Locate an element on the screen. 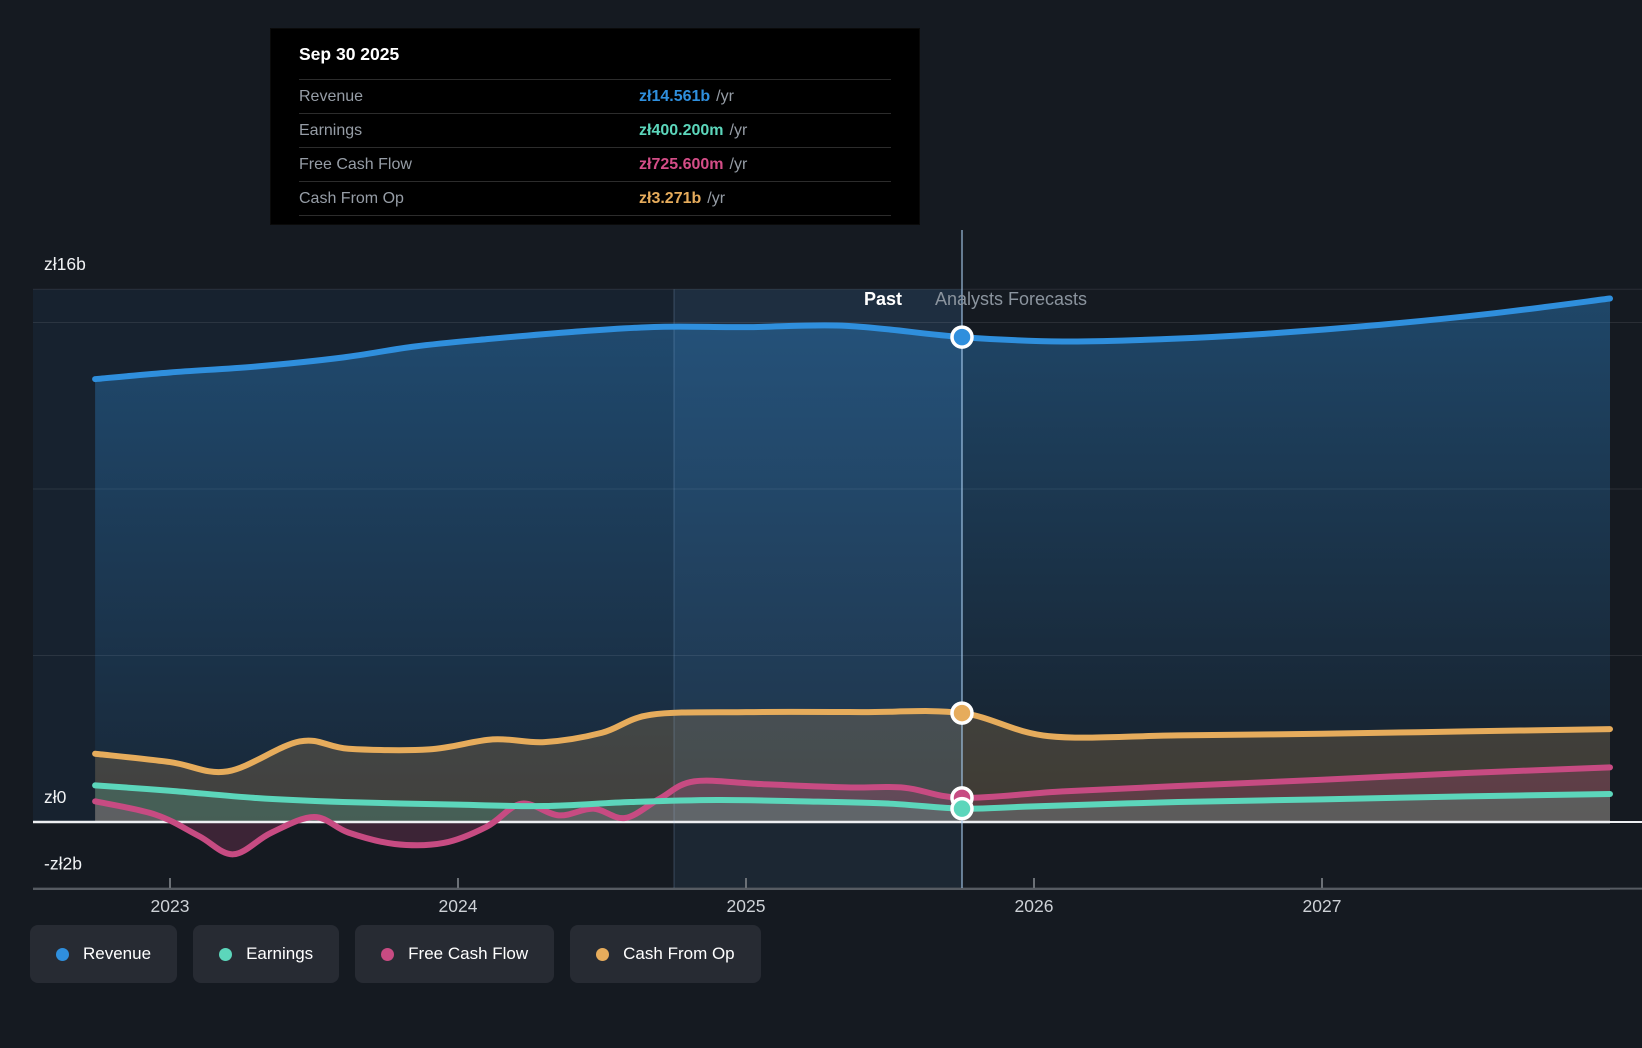 This screenshot has width=1642, height=1048. y-axis-label: zł0 is located at coordinates (55, 797).